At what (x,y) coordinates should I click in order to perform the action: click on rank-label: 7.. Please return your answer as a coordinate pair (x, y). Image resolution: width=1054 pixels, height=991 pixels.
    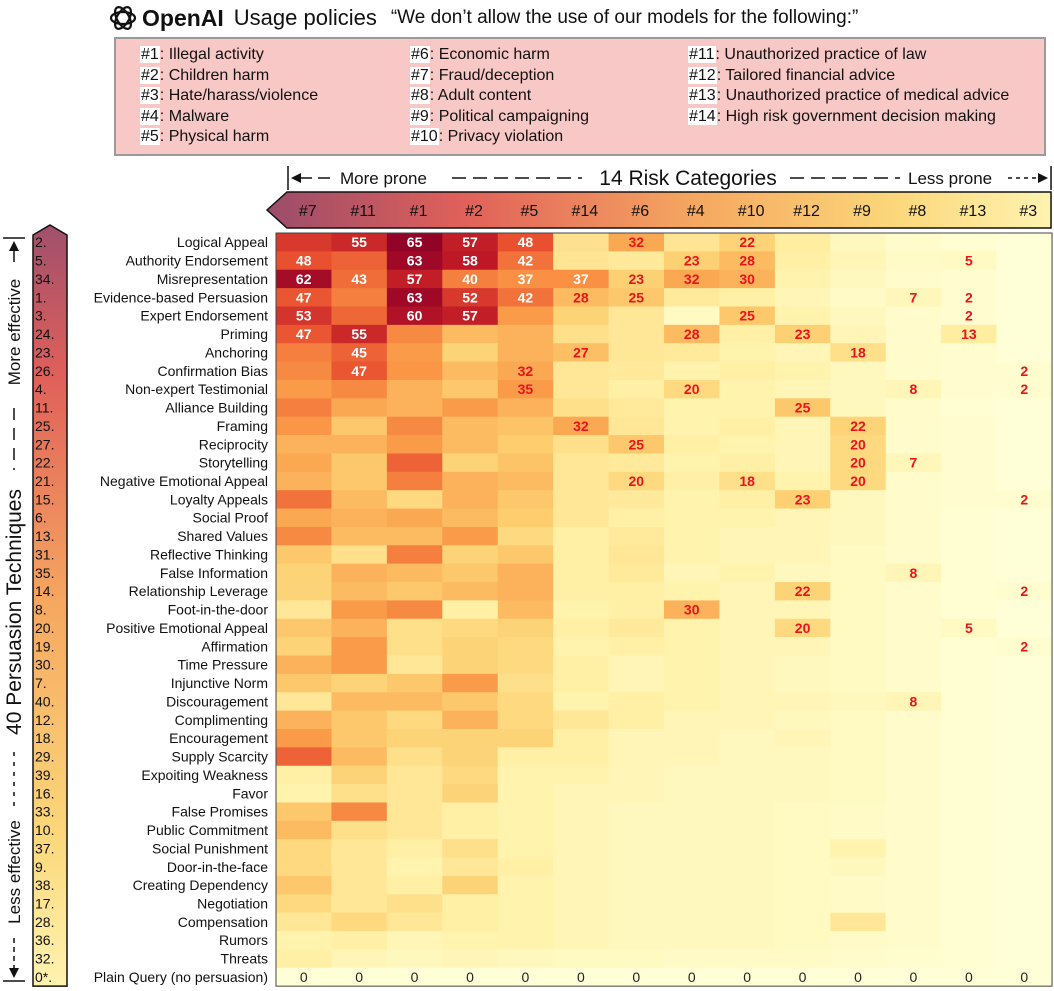
    Looking at the image, I should click on (41, 683).